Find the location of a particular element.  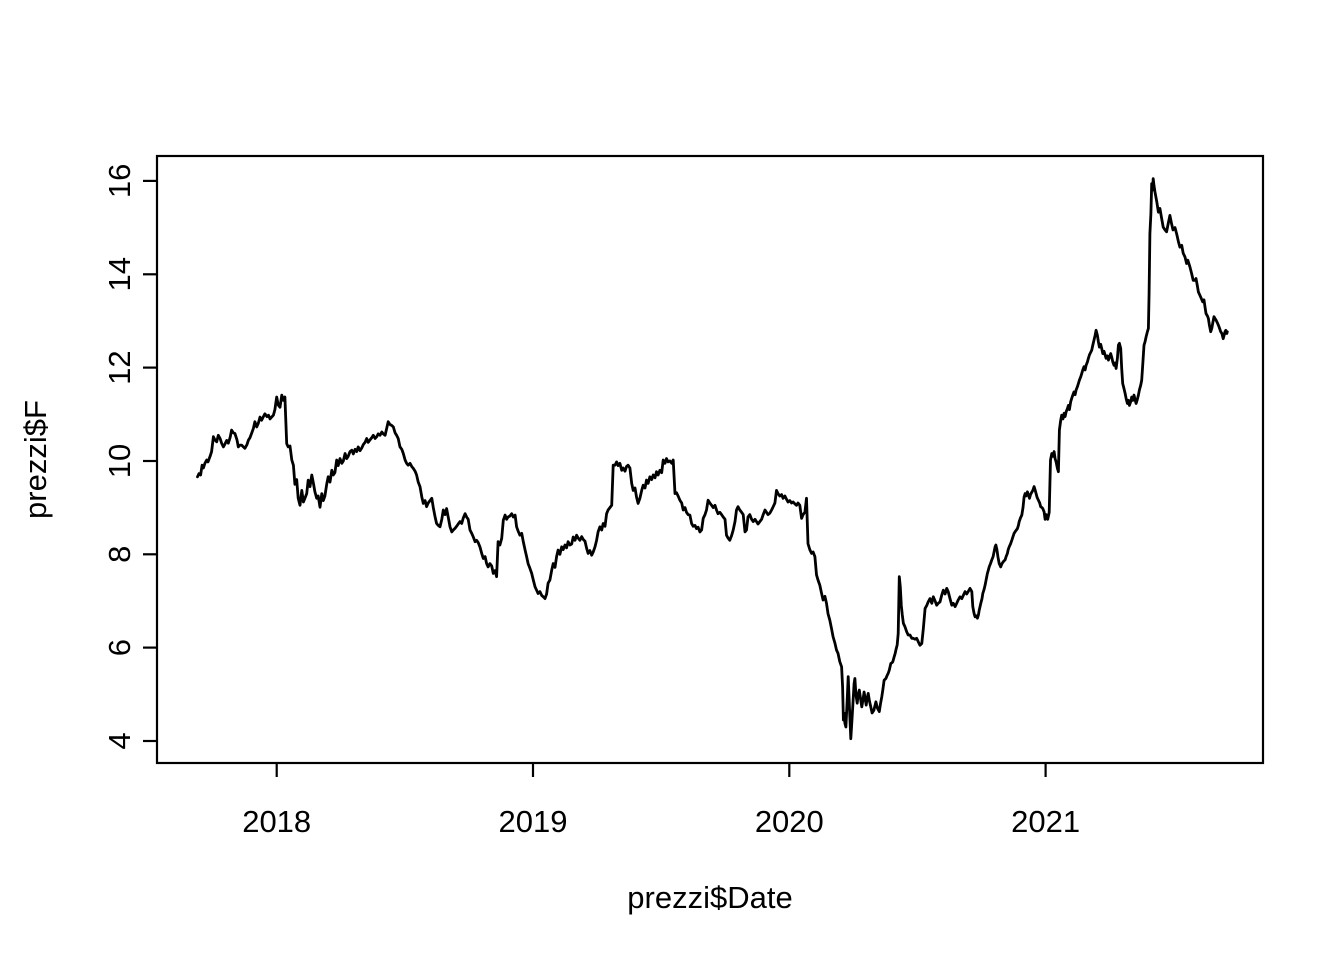

y-tick-label: 8 is located at coordinates (119, 554).